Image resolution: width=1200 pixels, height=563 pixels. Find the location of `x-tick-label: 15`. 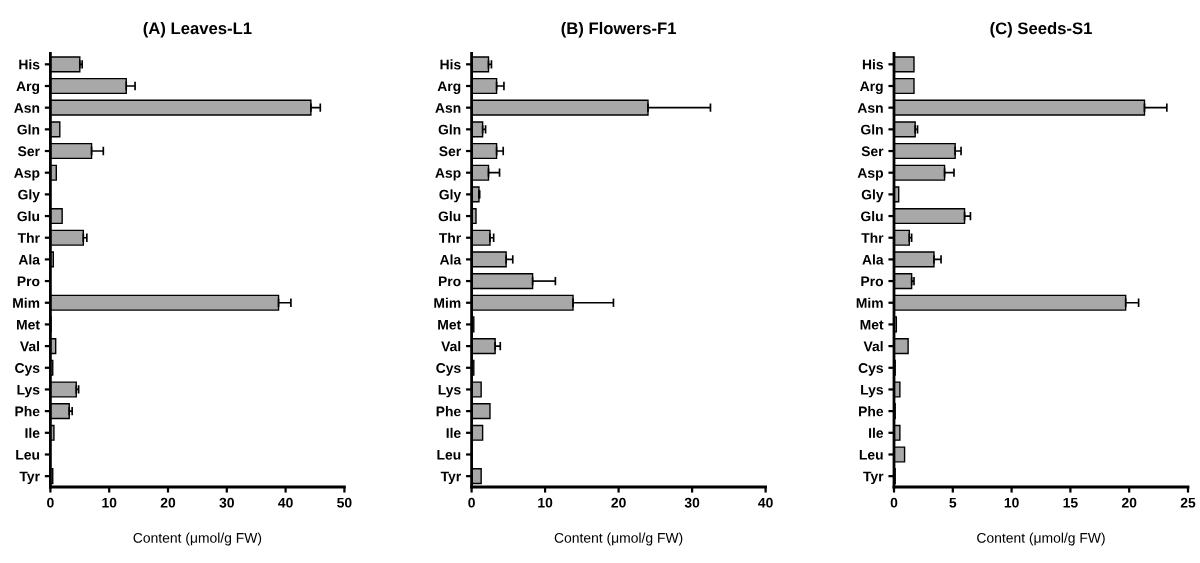

x-tick-label: 15 is located at coordinates (1070, 502).